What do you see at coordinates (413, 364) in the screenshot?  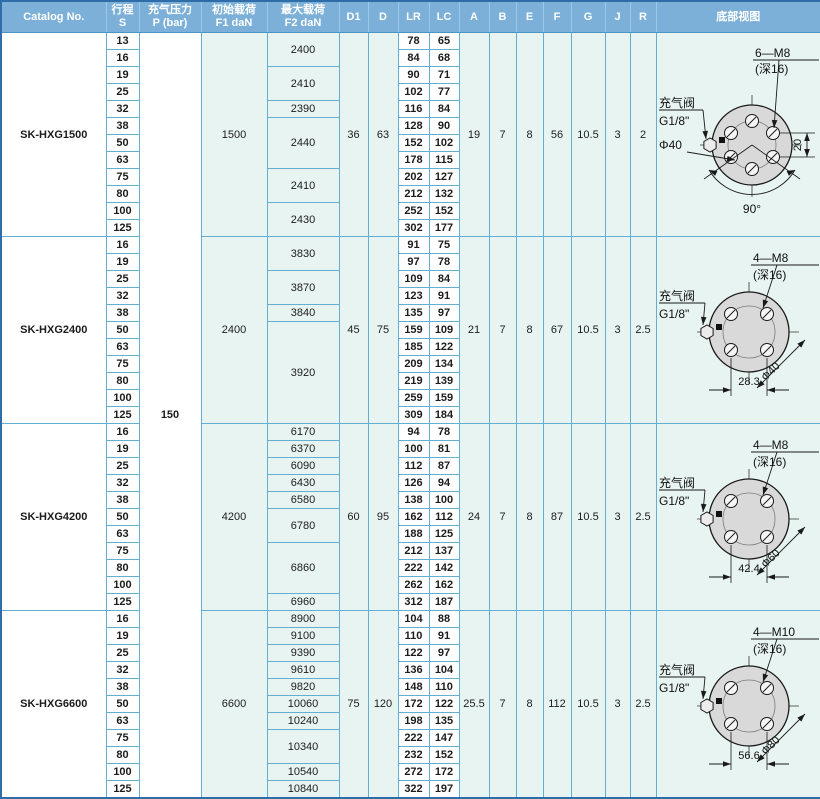 I see `lr-value: 209` at bounding box center [413, 364].